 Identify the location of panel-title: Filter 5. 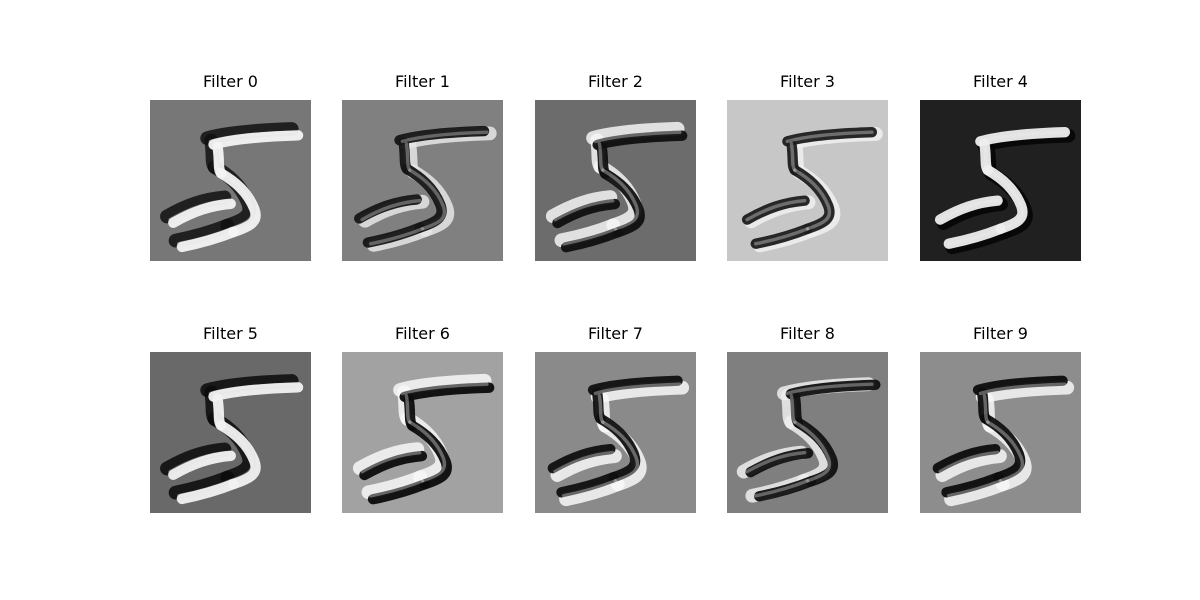
(230, 333).